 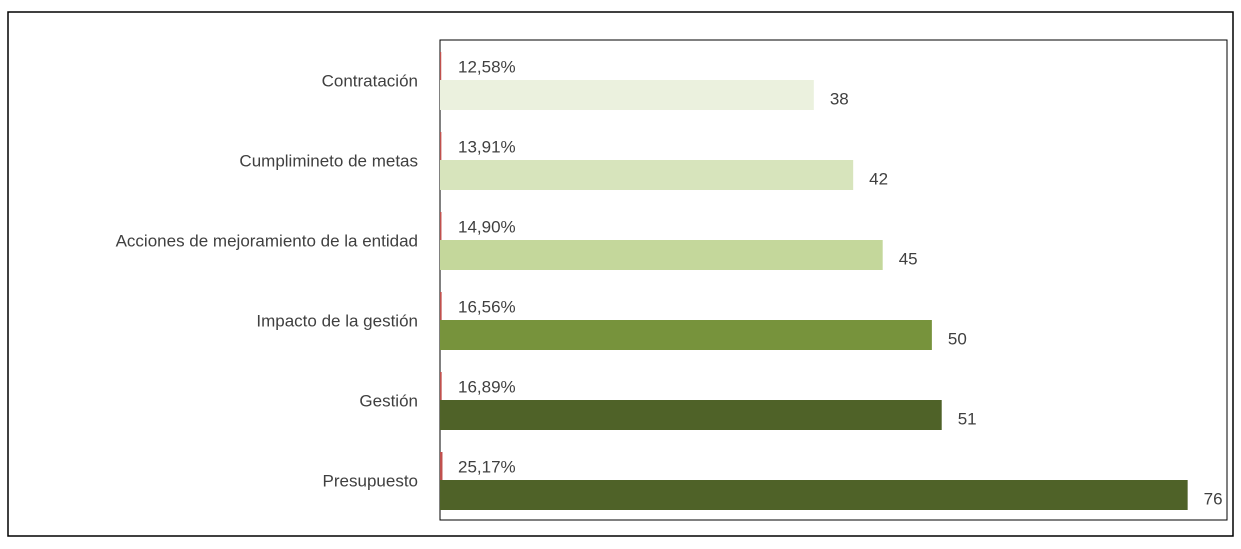 I want to click on data-label: 76, so click(x=1213, y=498).